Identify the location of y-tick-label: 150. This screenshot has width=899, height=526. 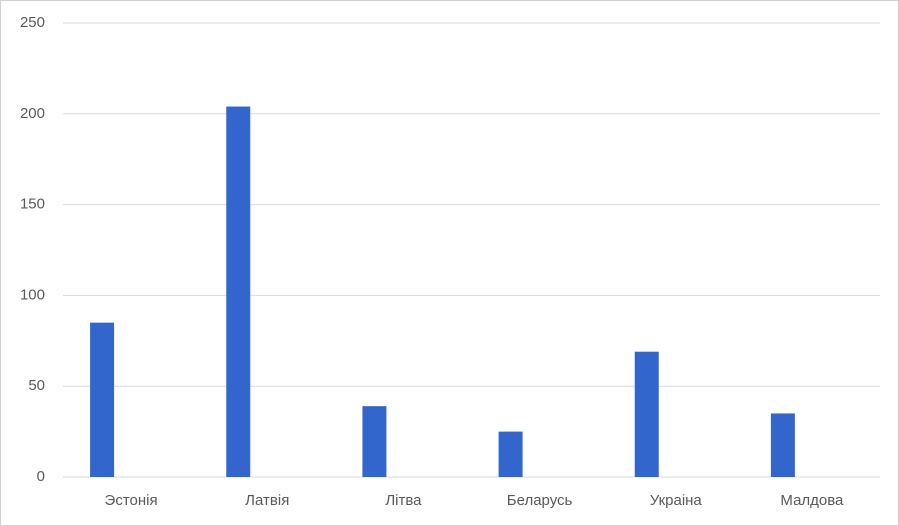
(32, 204).